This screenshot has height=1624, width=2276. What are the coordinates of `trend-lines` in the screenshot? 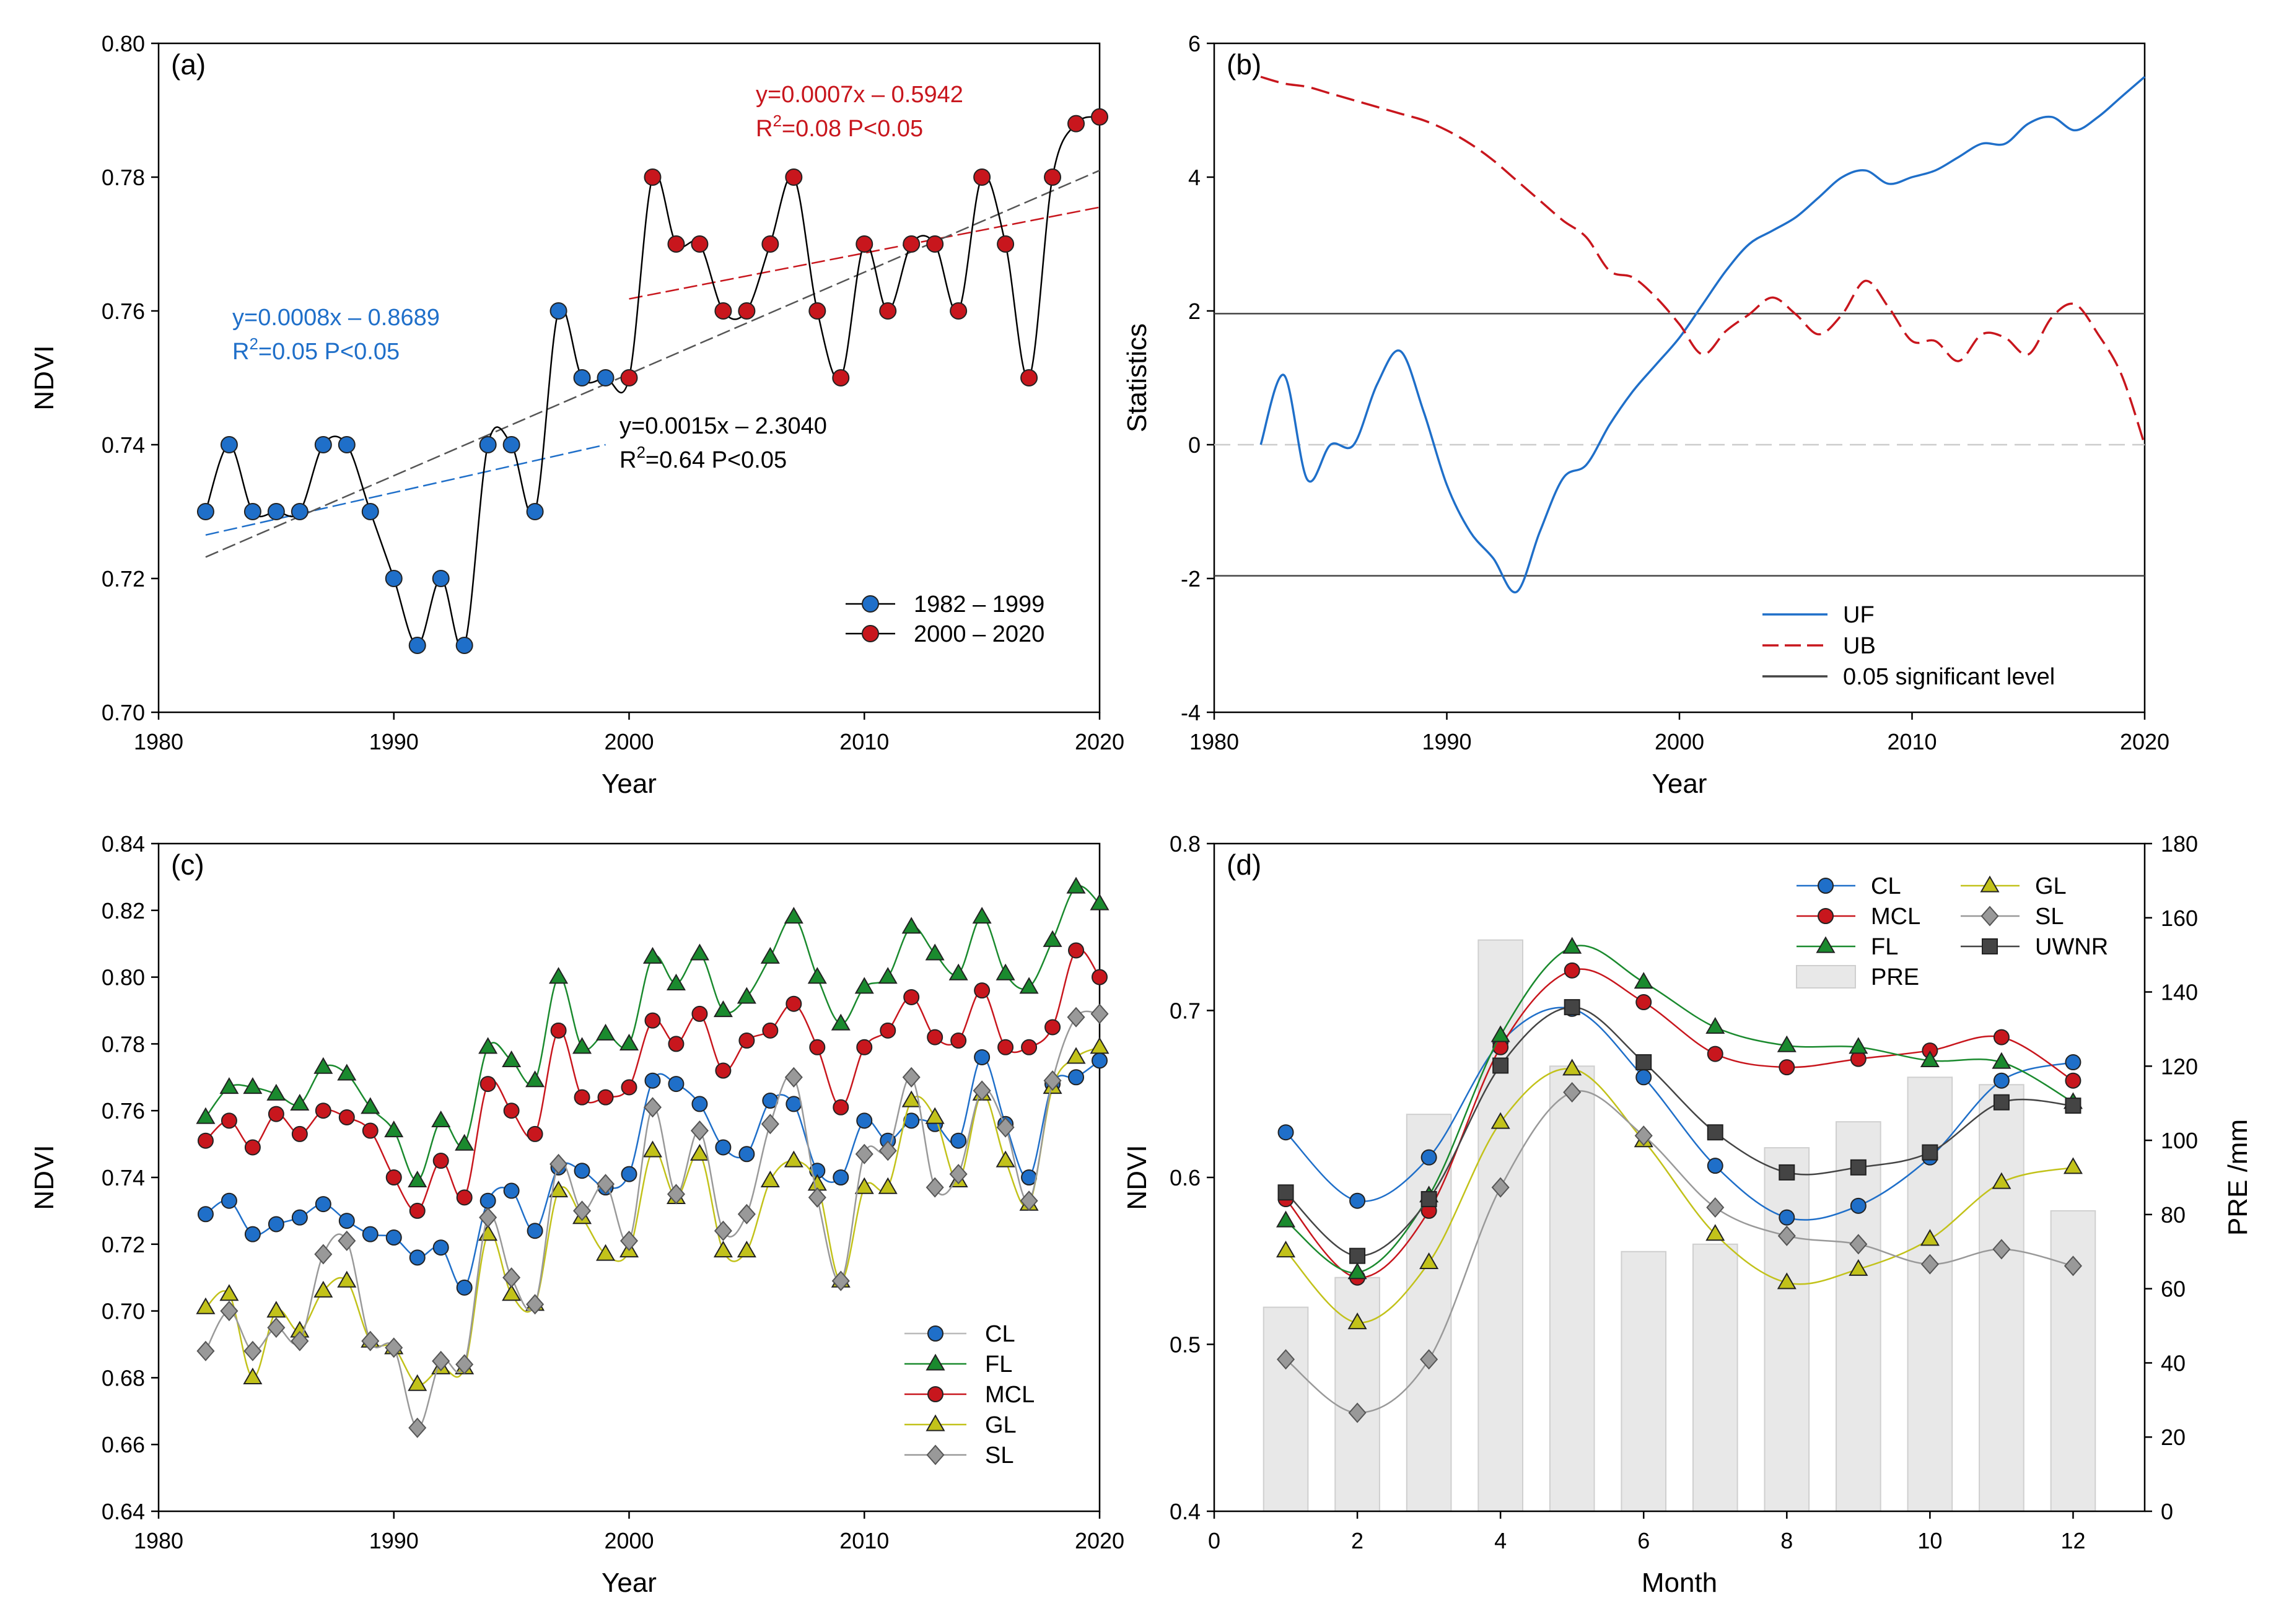 It's located at (652, 364).